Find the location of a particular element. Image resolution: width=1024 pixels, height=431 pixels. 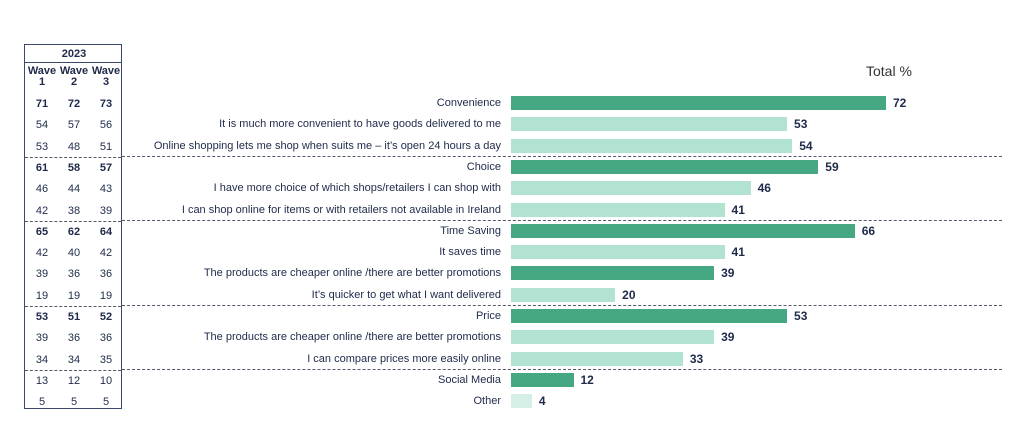

wave-3-value: 10 is located at coordinates (106, 380).